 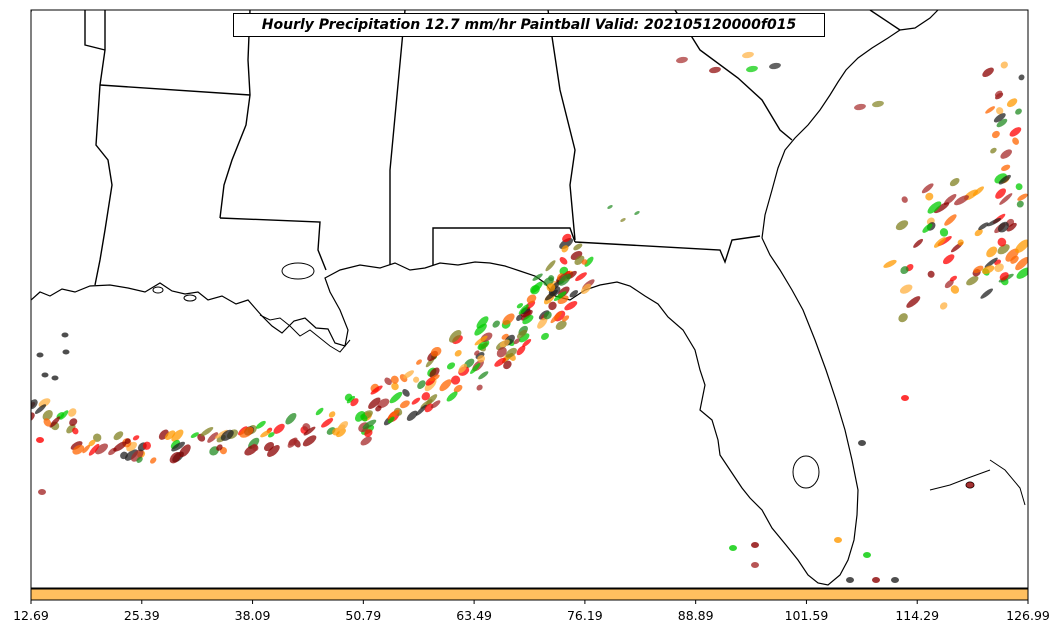 What do you see at coordinates (141, 615) in the screenshot?
I see `colorbar-tick-label: 25.39` at bounding box center [141, 615].